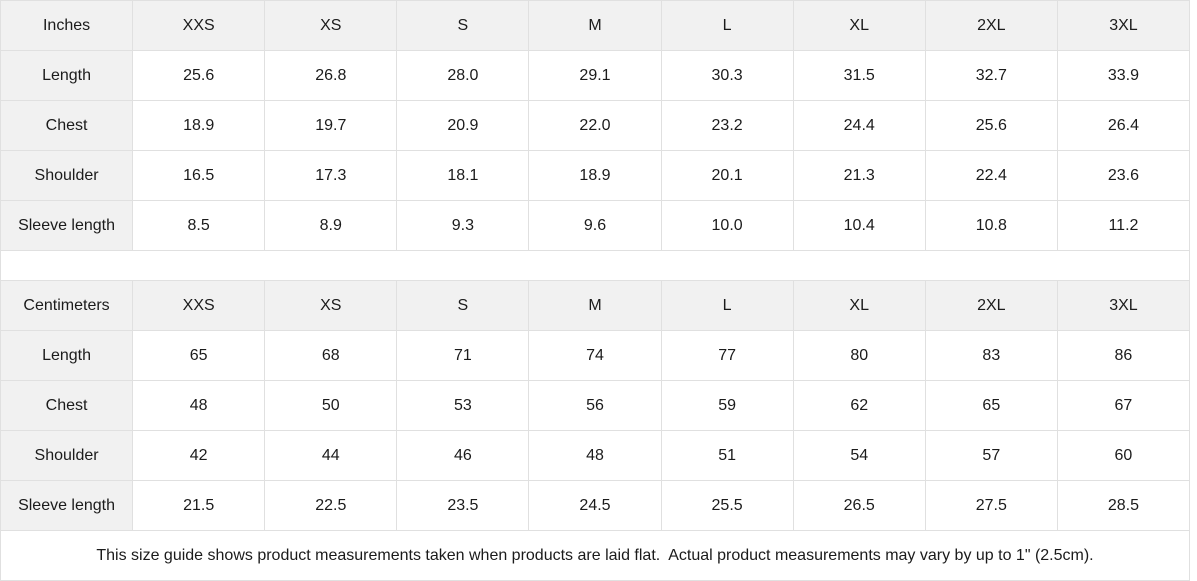  I want to click on measurement-value: 10.4, so click(859, 225).